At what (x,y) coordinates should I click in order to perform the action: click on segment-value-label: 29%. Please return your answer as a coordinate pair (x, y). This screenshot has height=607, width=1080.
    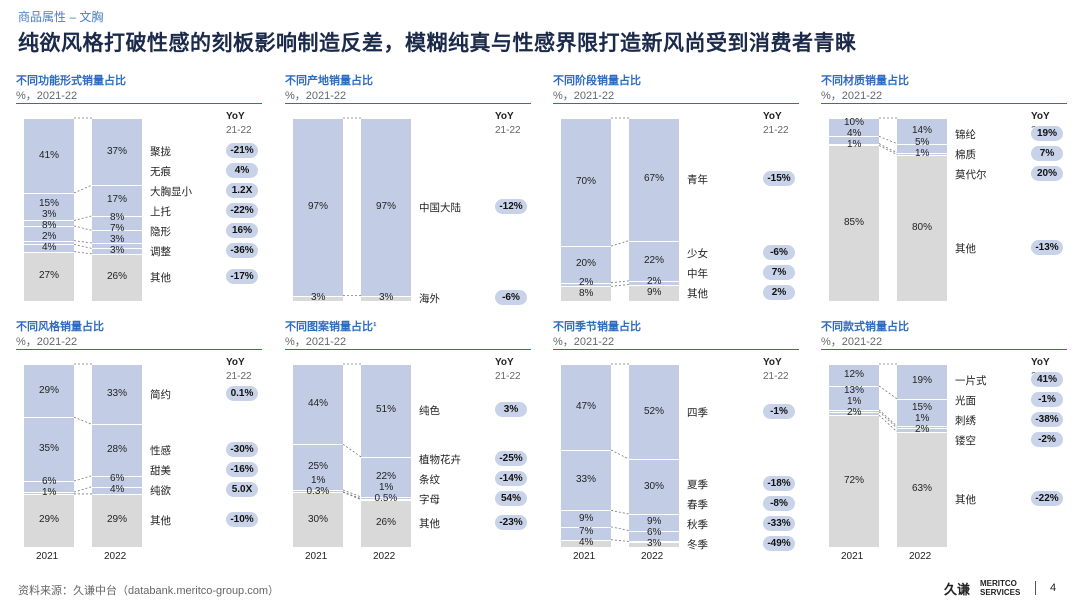
    Looking at the image, I should click on (117, 520).